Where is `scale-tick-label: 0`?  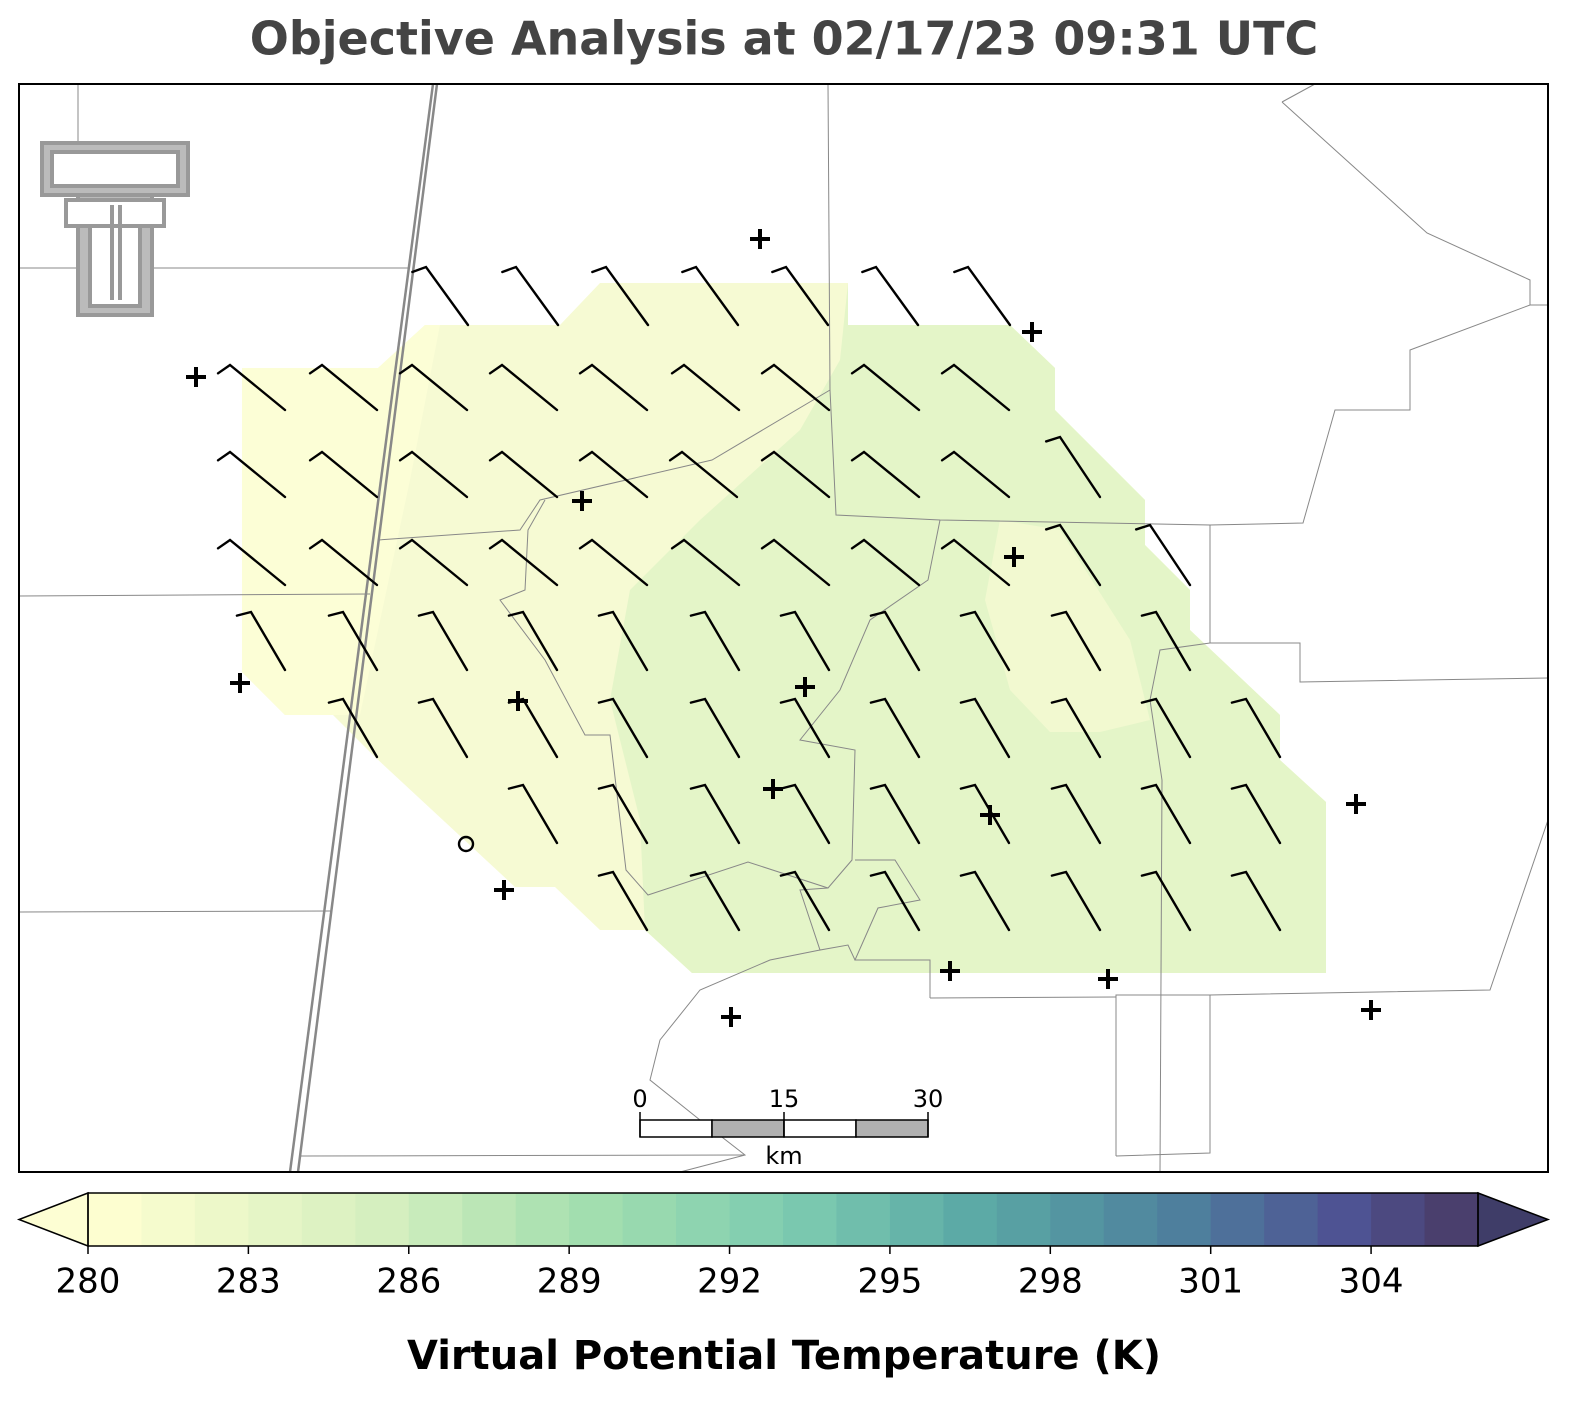 scale-tick-label: 0 is located at coordinates (639, 1099).